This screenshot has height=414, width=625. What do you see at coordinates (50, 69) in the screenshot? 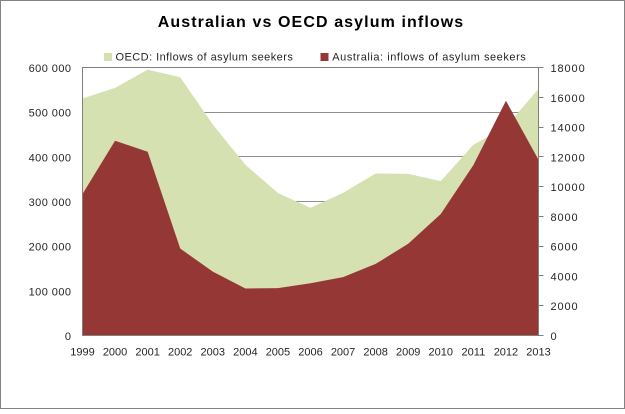
I see `svg-text: 600 000` at bounding box center [50, 69].